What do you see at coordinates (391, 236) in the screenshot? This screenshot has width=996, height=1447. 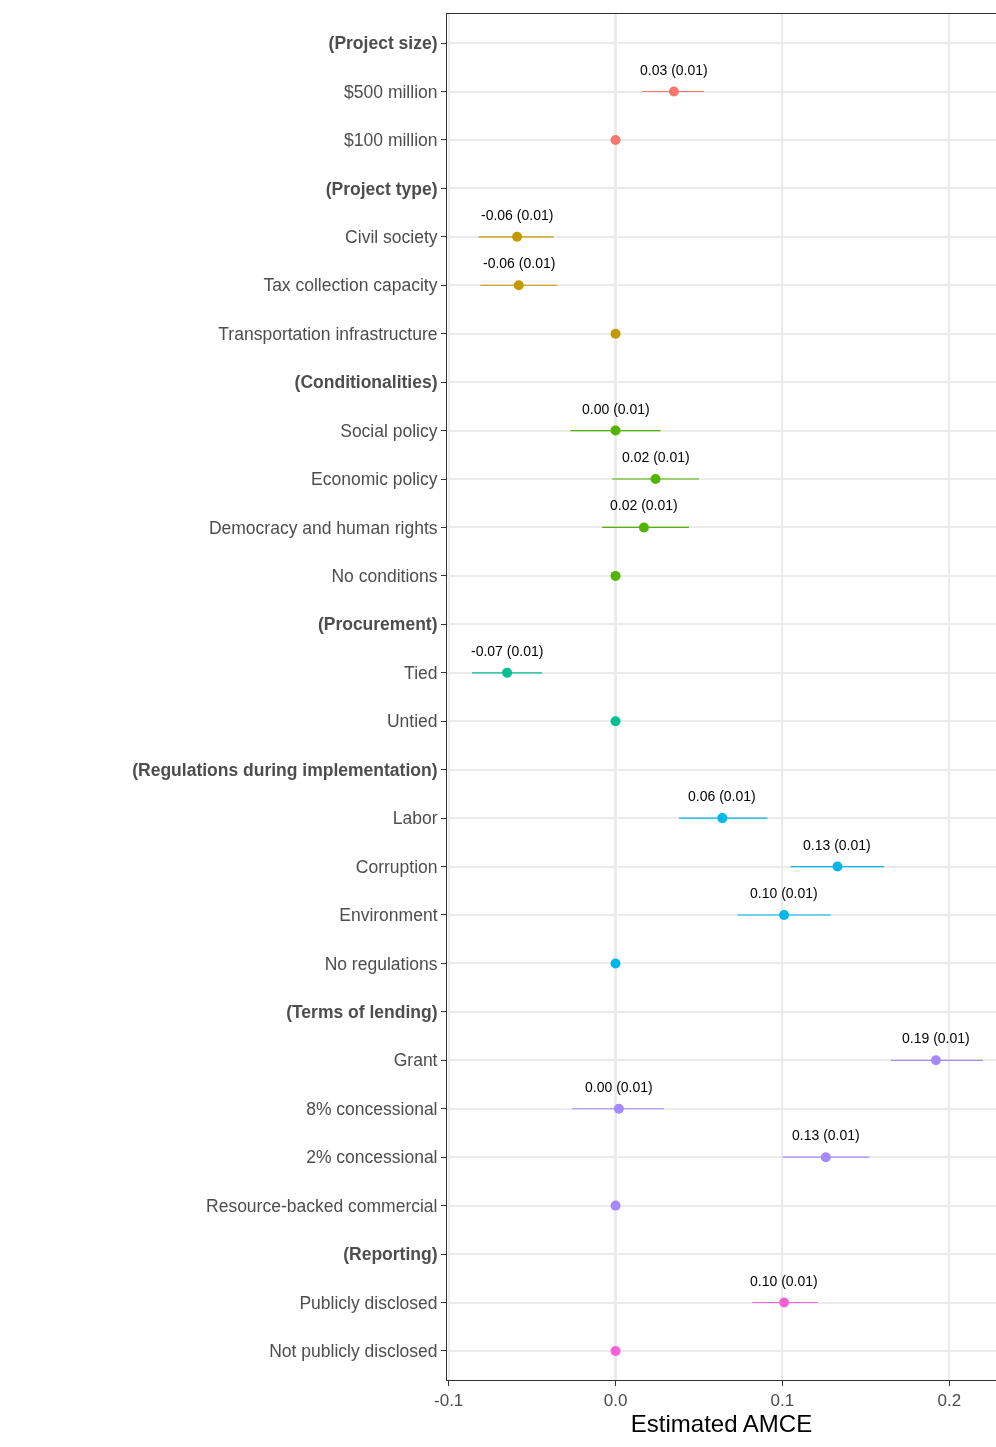 I see `y-tick-label: Civil society` at bounding box center [391, 236].